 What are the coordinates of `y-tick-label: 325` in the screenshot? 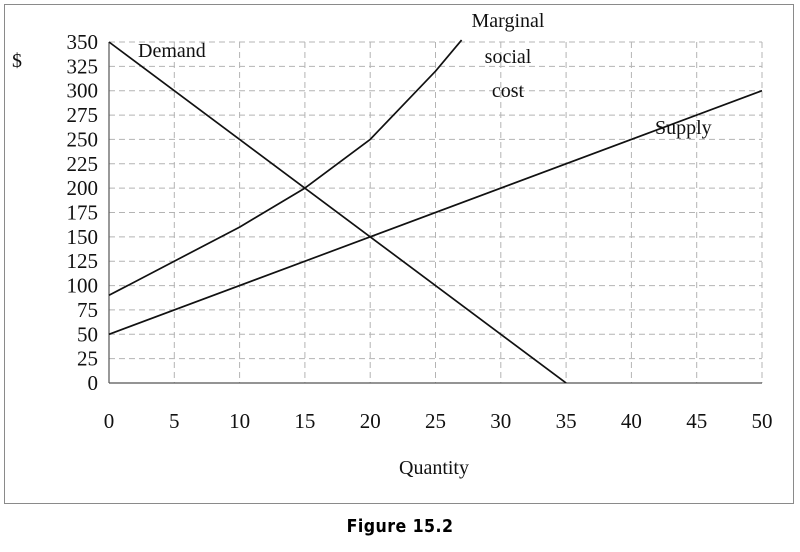 It's located at (83, 66).